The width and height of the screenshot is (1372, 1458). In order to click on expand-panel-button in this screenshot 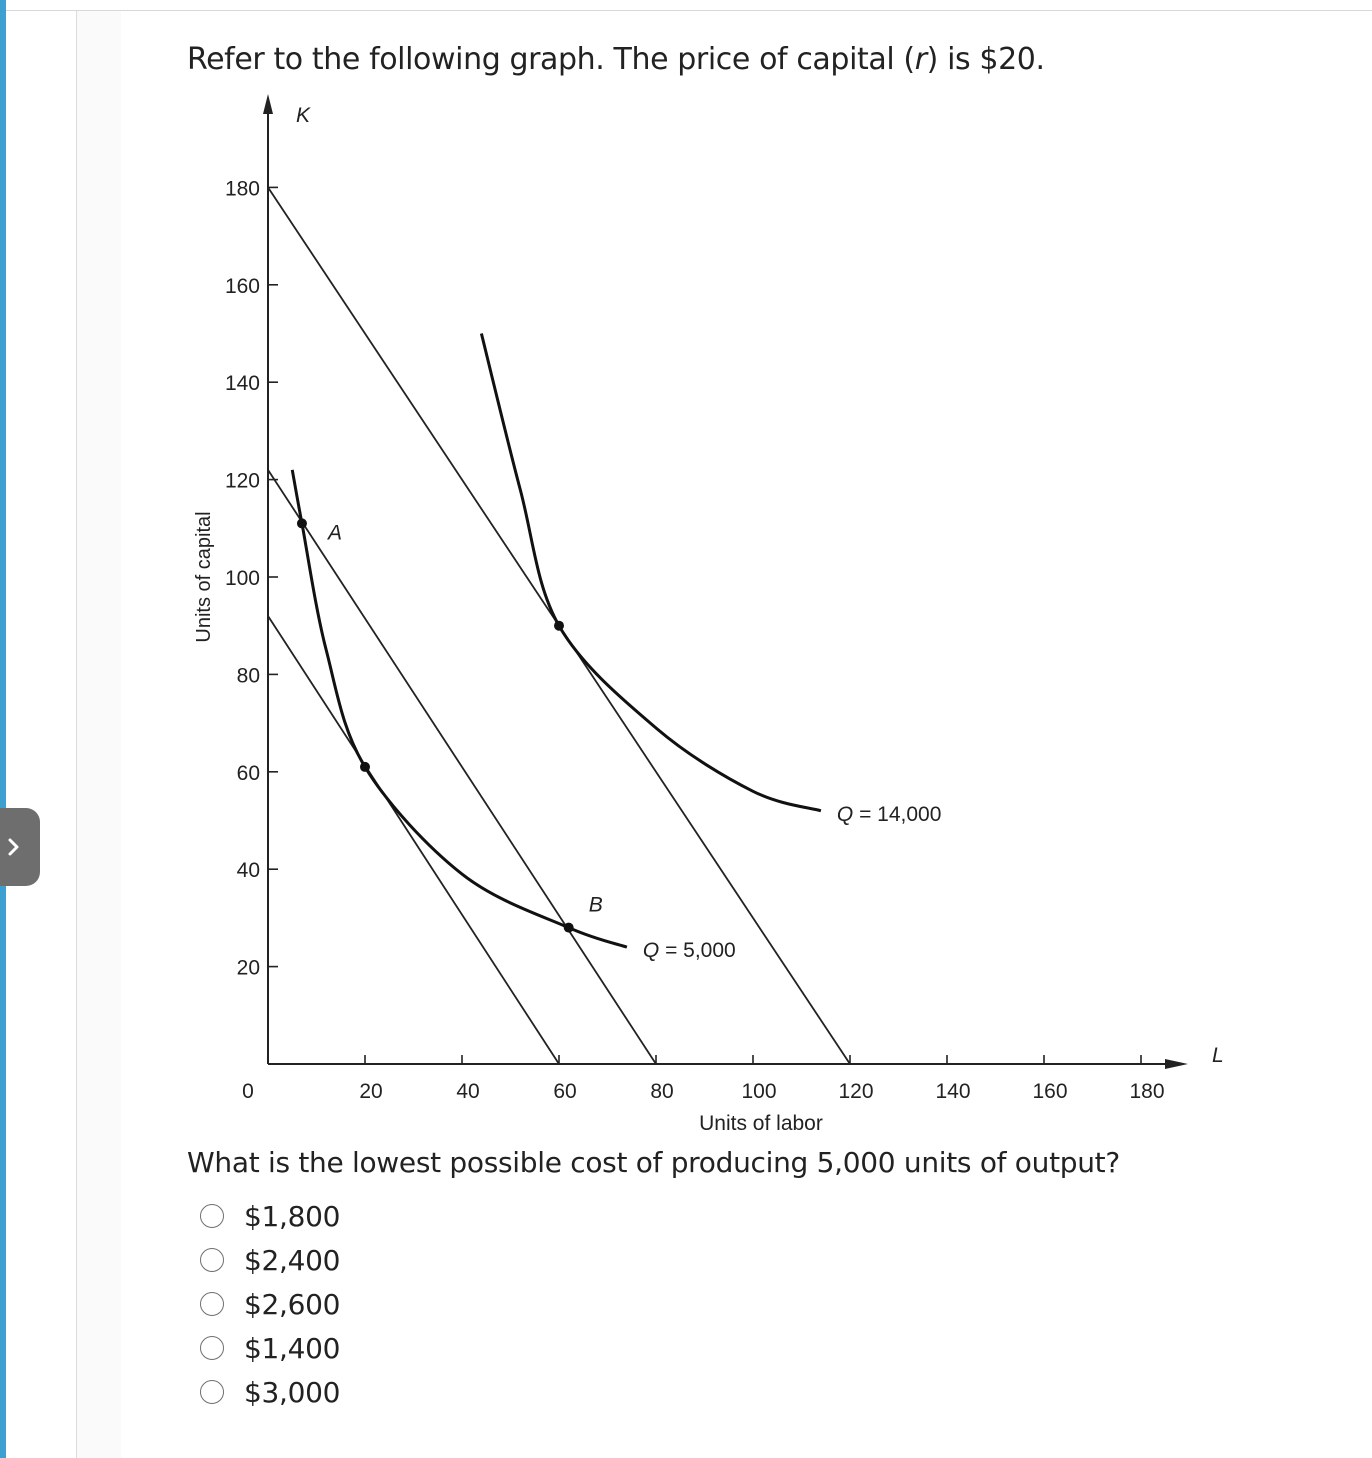, I will do `click(20, 847)`.